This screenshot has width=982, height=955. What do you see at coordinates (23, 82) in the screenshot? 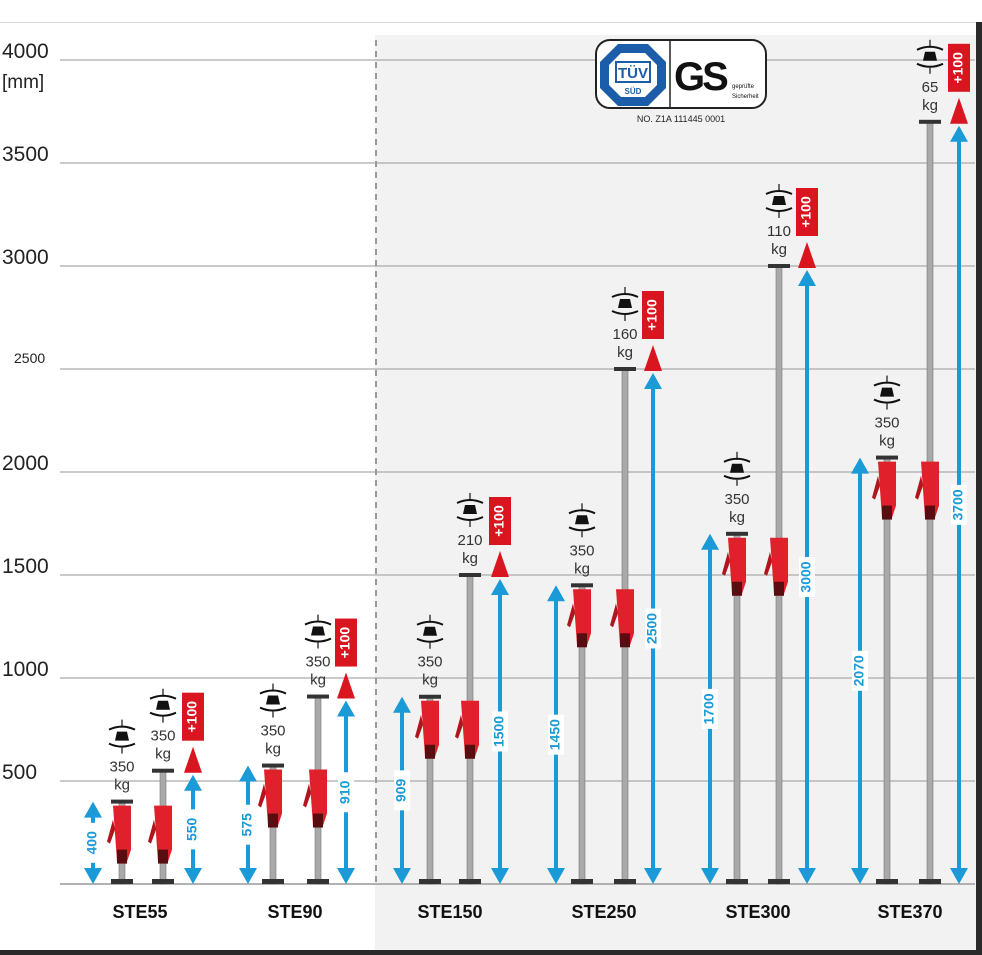
I see `axis-unit: [mm]` at bounding box center [23, 82].